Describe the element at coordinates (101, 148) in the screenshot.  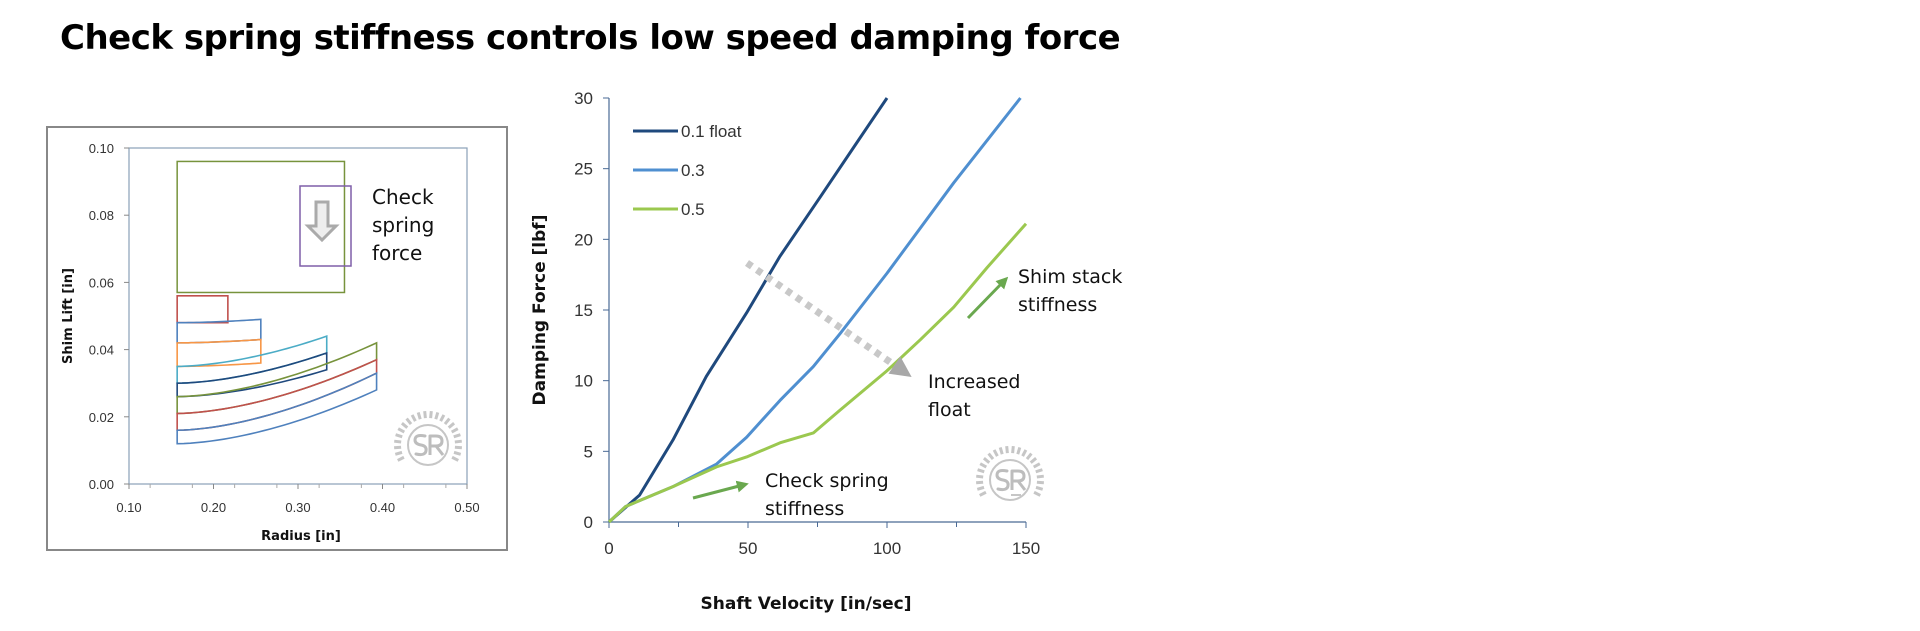
I see `y-tick-label: 0.10` at that location.